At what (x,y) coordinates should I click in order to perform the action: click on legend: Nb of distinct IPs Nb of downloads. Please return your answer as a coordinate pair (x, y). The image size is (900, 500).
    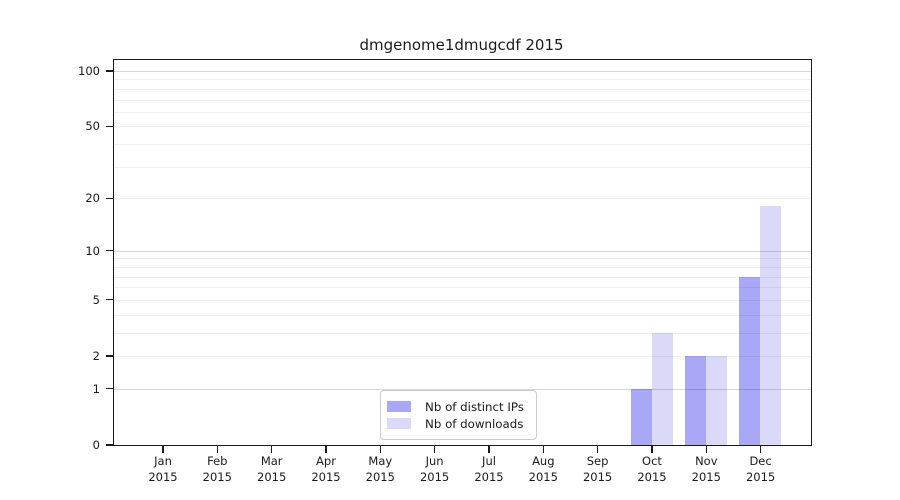
    Looking at the image, I should click on (458, 415).